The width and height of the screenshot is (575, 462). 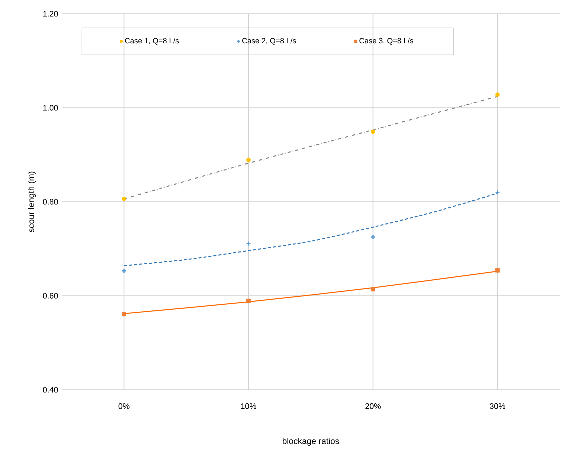 What do you see at coordinates (373, 407) in the screenshot?
I see `x-tick-label: 20%` at bounding box center [373, 407].